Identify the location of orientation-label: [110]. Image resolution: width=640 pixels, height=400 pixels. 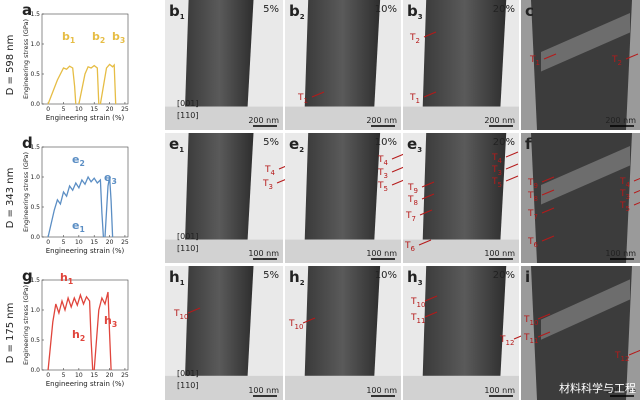
(188, 115).